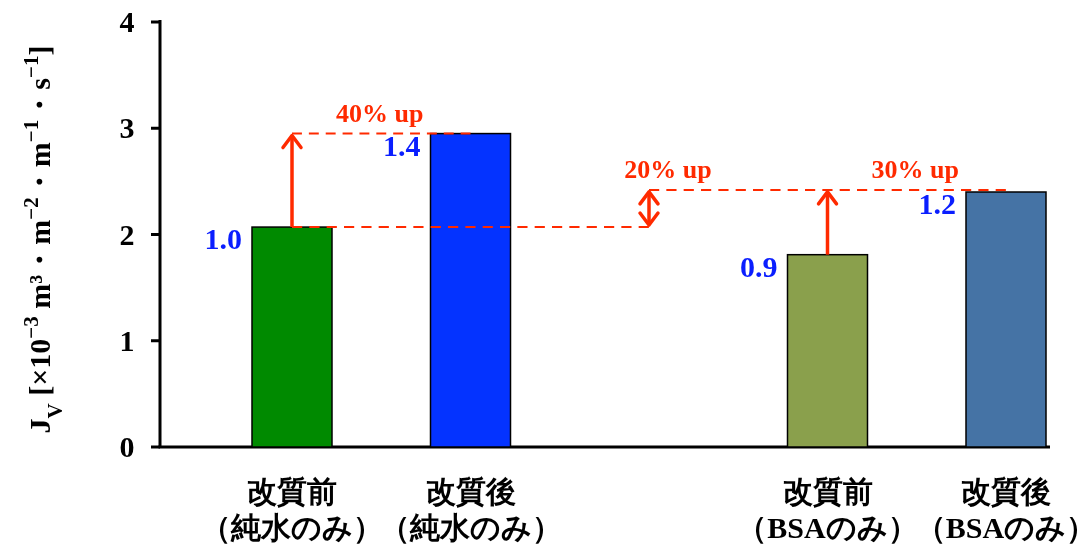  What do you see at coordinates (127, 21) in the screenshot?
I see `y-tick-label: 4` at bounding box center [127, 21].